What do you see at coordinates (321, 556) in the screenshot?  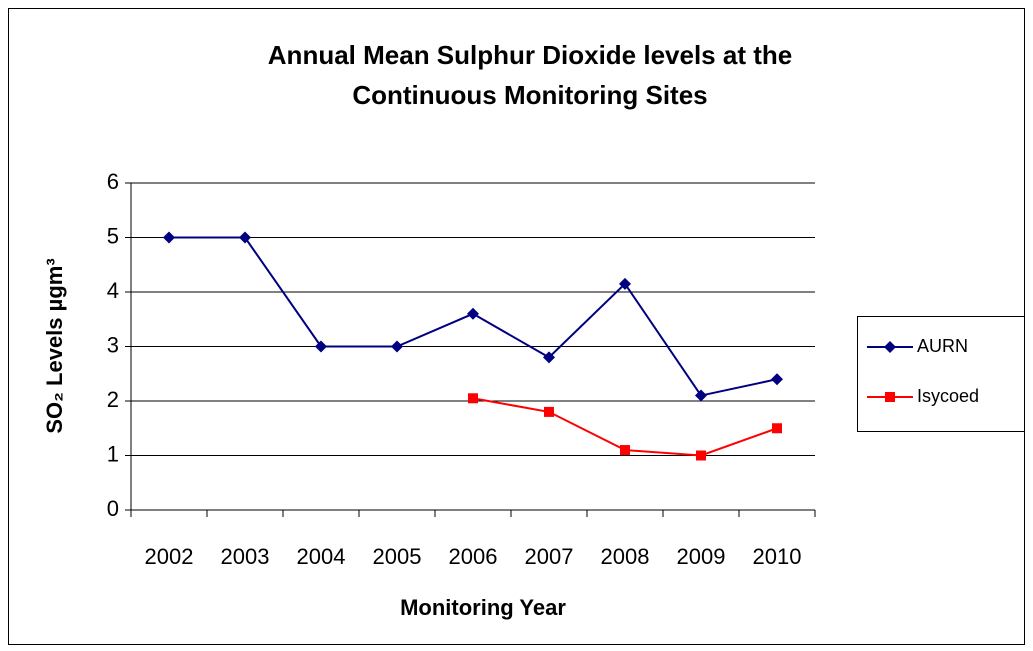 I see `x-tick-label: 2004` at bounding box center [321, 556].